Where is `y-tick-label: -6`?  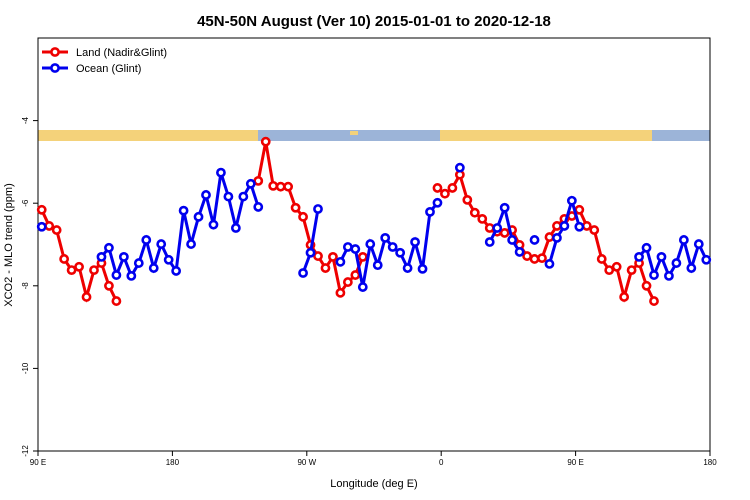 y-tick-label: -6 is located at coordinates (25, 203).